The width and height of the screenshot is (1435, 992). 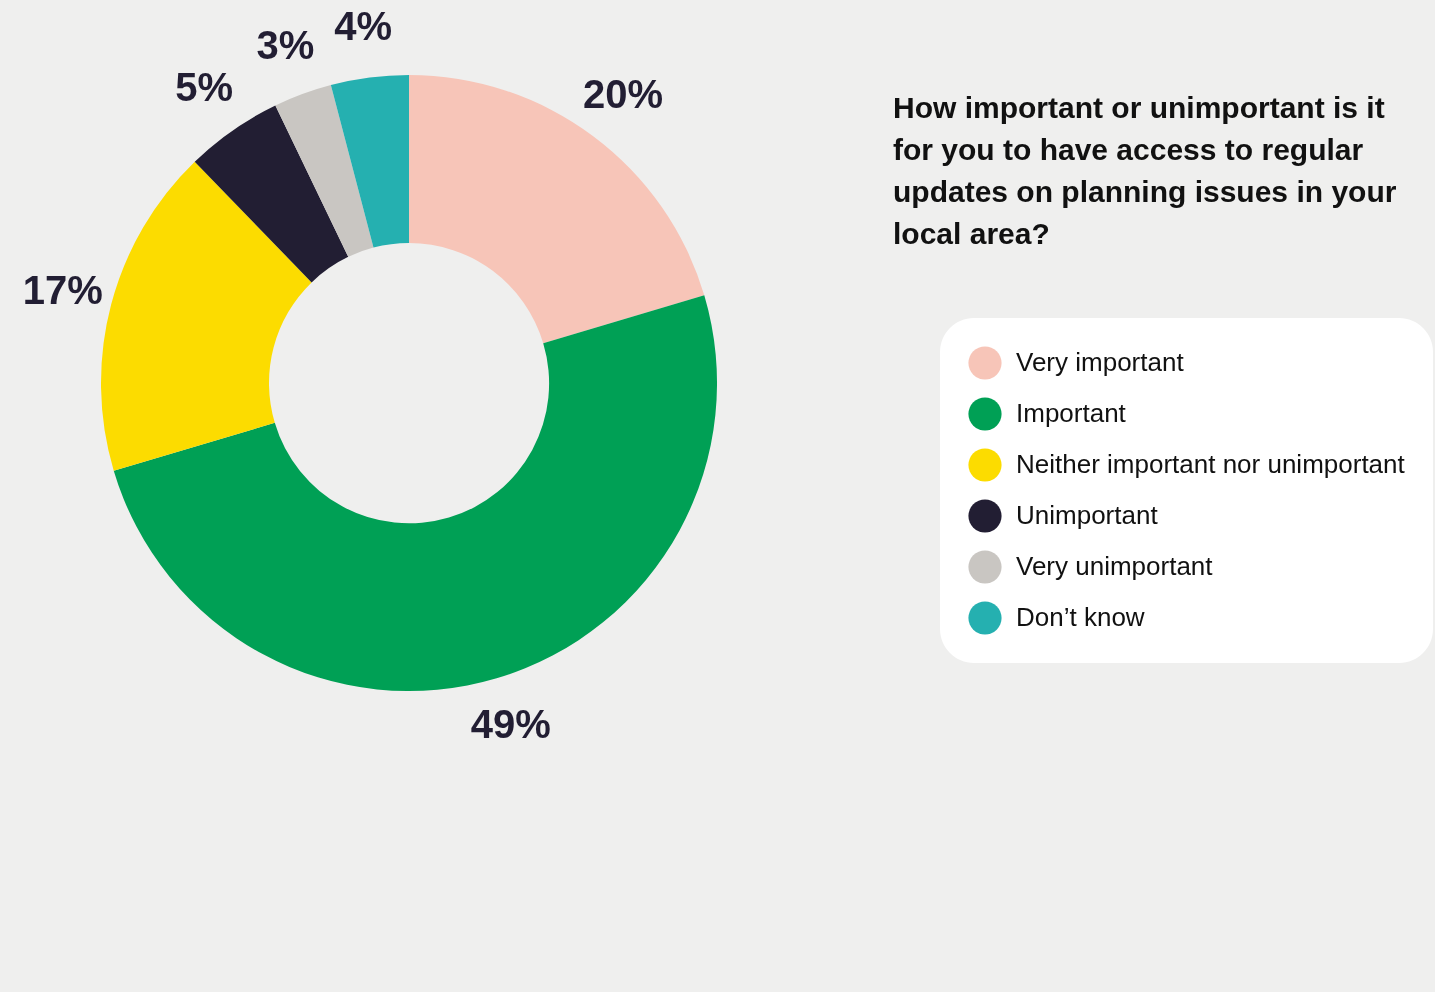 What do you see at coordinates (510, 724) in the screenshot?
I see `data-label: 49%` at bounding box center [510, 724].